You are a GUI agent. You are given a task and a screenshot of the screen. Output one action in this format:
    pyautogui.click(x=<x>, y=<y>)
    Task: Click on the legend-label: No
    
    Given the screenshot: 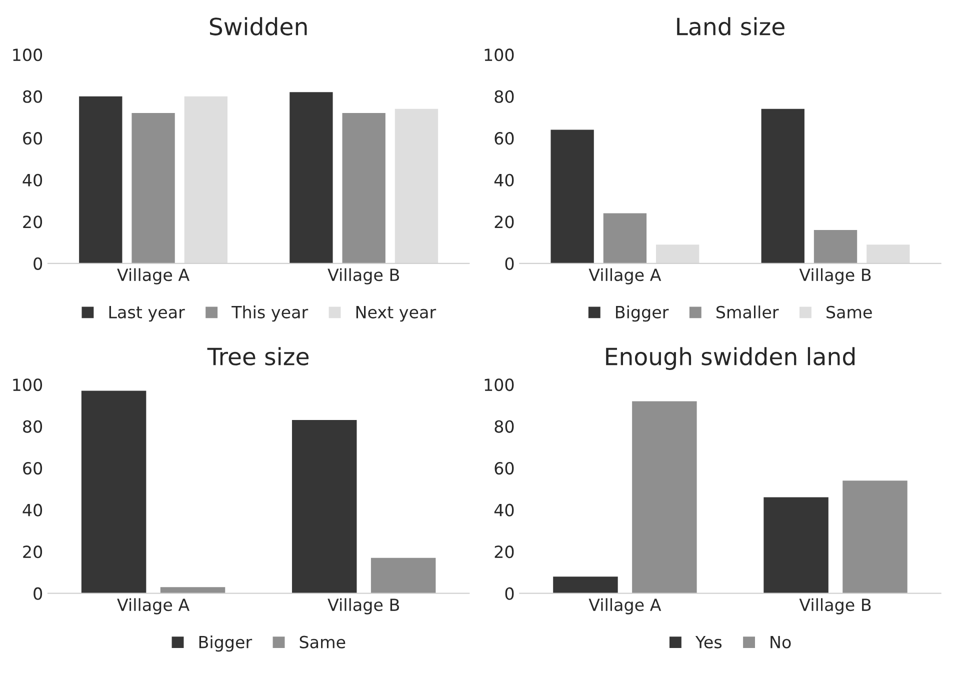 What is the action you would take?
    pyautogui.click(x=780, y=642)
    